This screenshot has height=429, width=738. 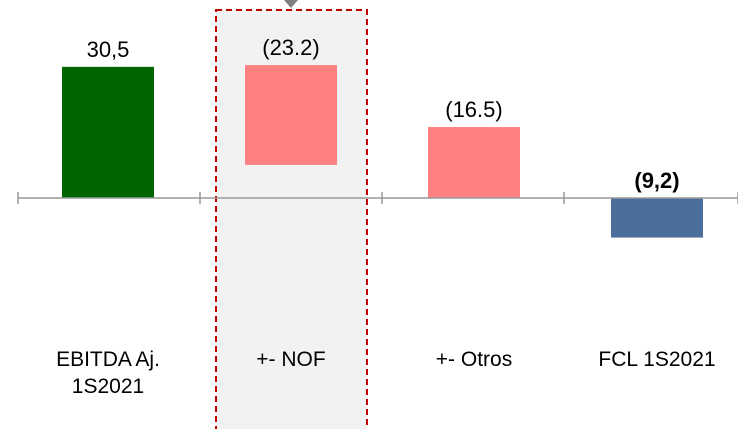 What do you see at coordinates (474, 359) in the screenshot?
I see `category-label-3: +- Otros` at bounding box center [474, 359].